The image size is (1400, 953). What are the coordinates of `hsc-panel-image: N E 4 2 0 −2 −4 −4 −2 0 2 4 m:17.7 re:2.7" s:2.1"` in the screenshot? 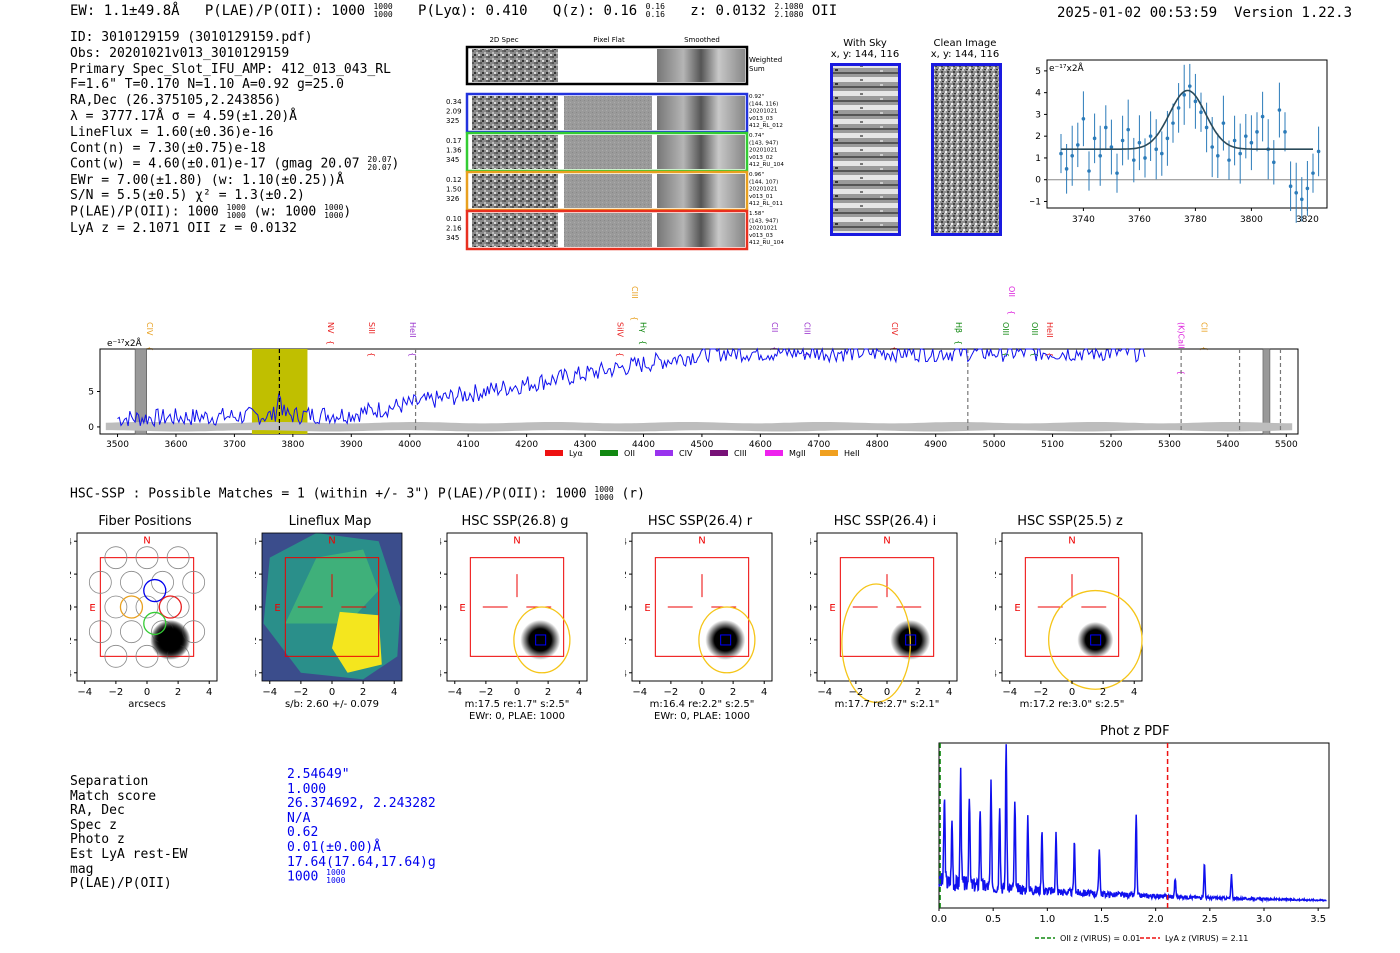 It's located at (884, 621).